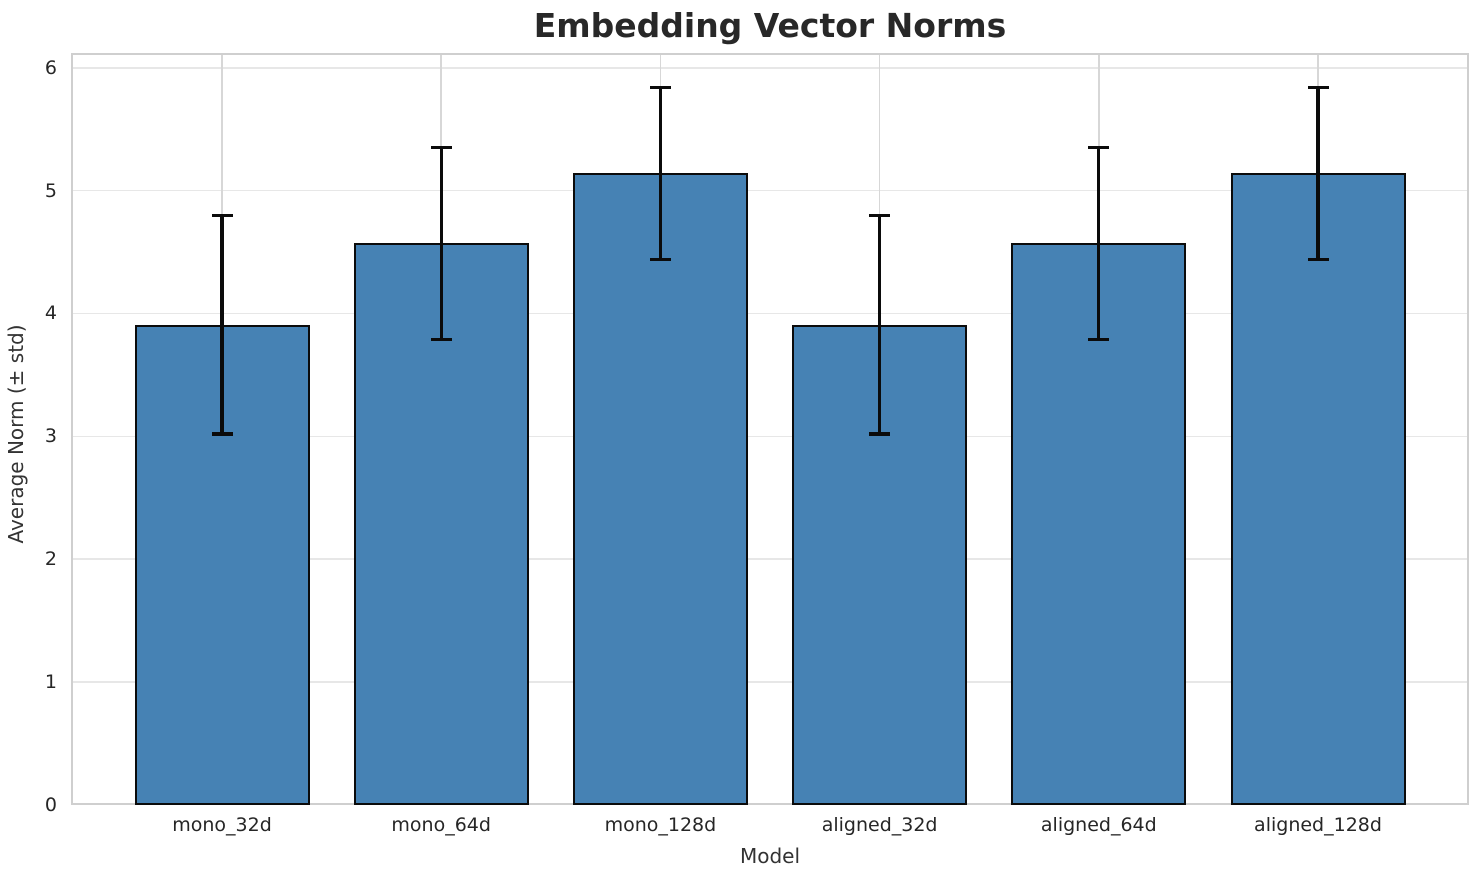  Describe the element at coordinates (1318, 825) in the screenshot. I see `x-tick-label: aligned_128d` at that location.